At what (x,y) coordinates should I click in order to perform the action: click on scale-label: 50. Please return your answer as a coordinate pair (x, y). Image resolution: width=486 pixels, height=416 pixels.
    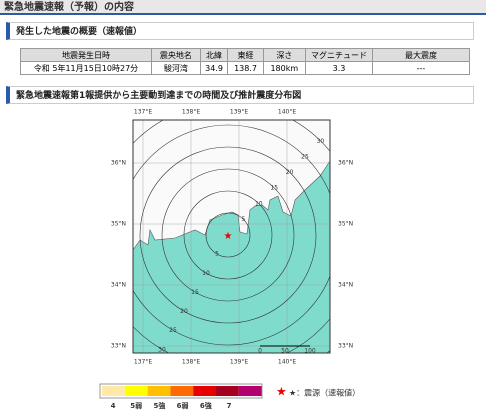
    Looking at the image, I should click on (285, 351).